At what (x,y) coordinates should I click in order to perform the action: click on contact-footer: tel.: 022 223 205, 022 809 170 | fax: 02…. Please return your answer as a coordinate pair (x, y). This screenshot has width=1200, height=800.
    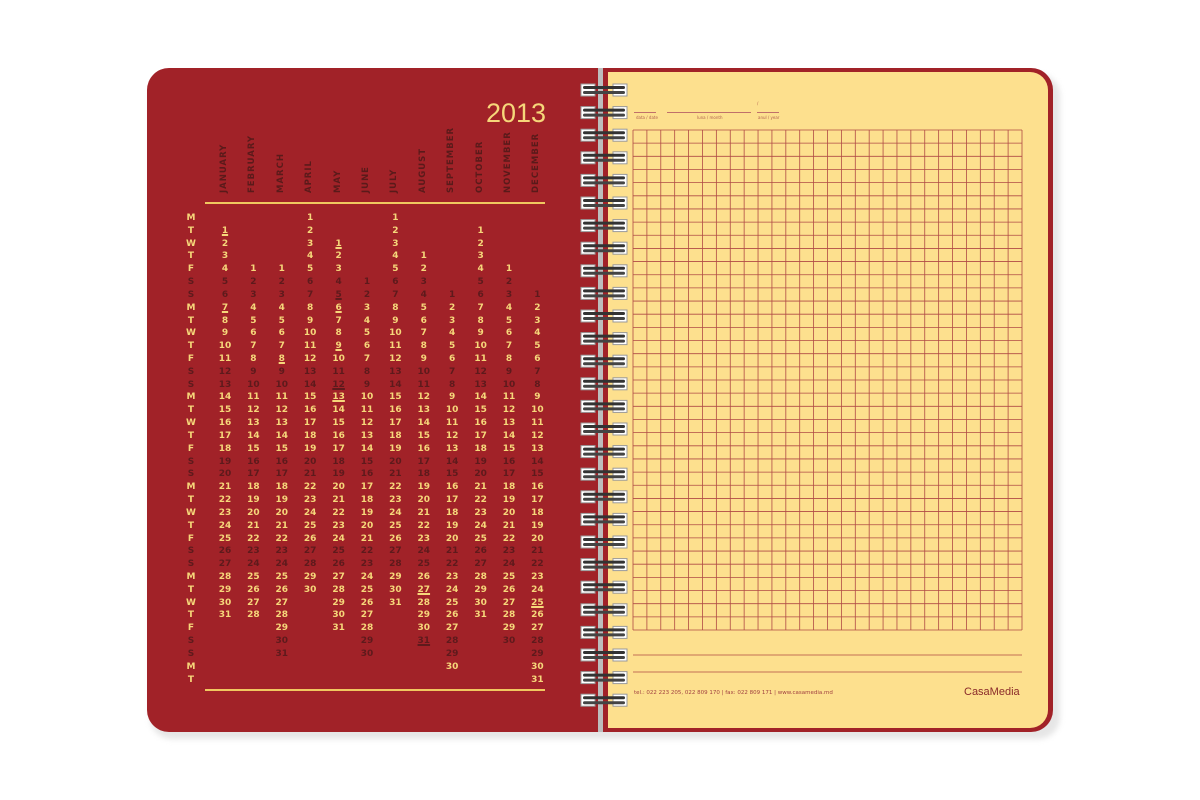
    Looking at the image, I should click on (733, 693).